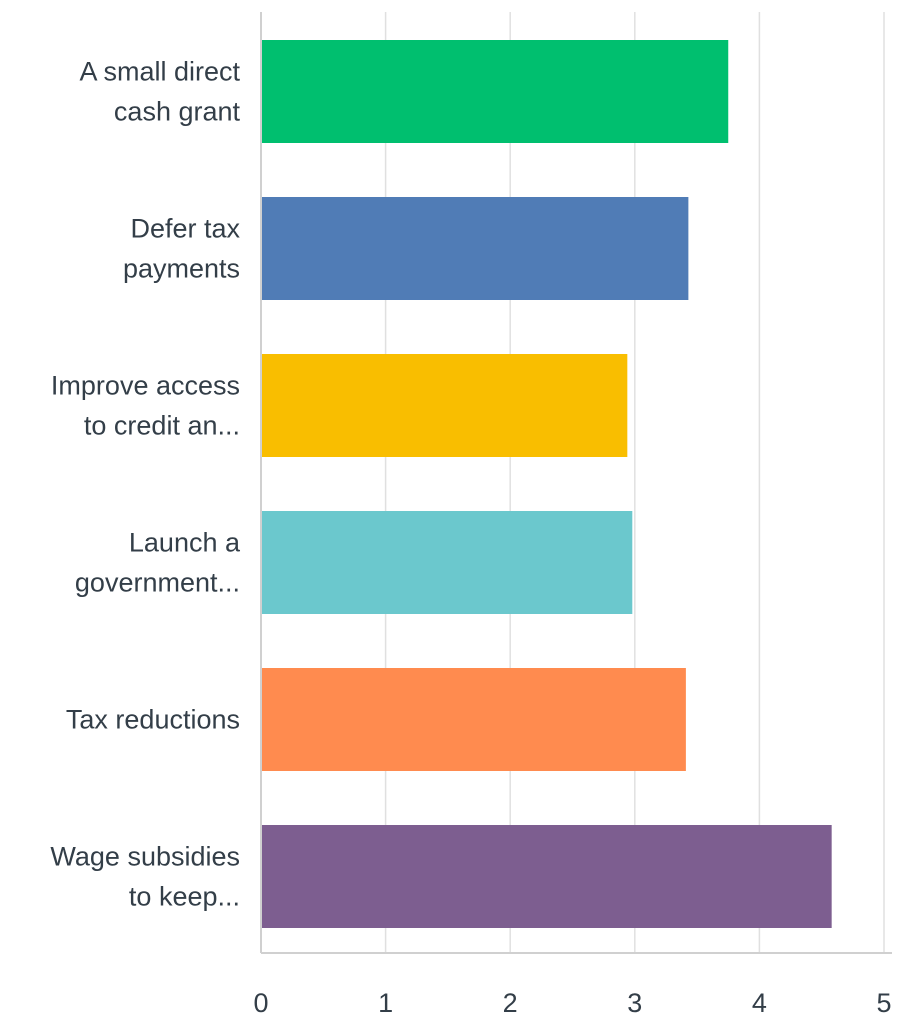  Describe the element at coordinates (182, 249) in the screenshot. I see `category-label: Defer tax payments` at that location.